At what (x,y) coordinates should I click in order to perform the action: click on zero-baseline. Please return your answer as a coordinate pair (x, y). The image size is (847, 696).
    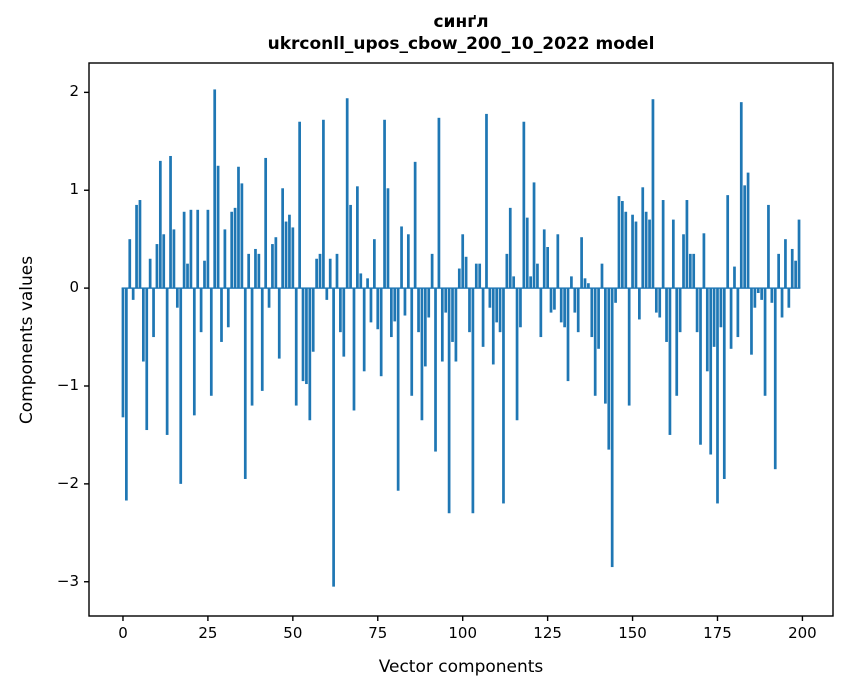
    Looking at the image, I should click on (461, 288).